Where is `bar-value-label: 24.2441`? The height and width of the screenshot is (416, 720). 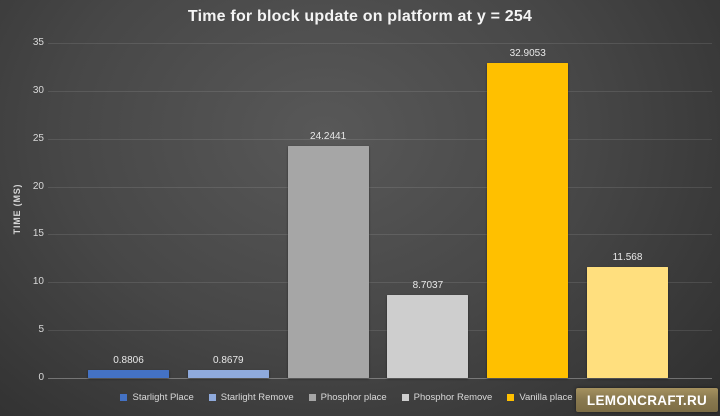
bar-value-label: 24.2441 is located at coordinates (328, 136).